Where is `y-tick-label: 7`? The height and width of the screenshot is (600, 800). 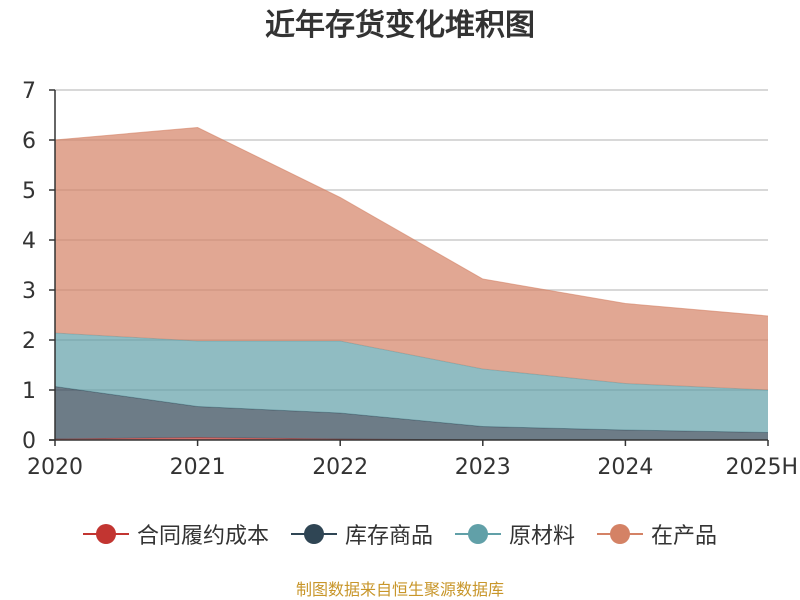 y-tick-label: 7 is located at coordinates (29, 91).